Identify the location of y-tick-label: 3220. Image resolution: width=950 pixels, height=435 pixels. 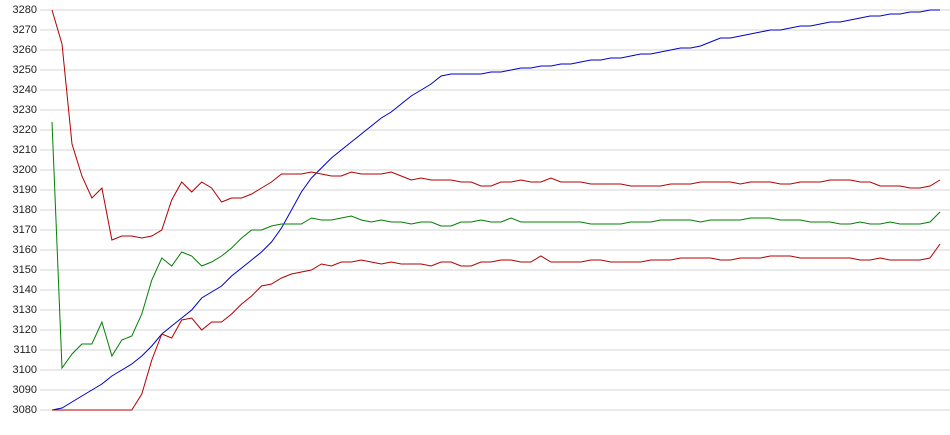
(25, 130).